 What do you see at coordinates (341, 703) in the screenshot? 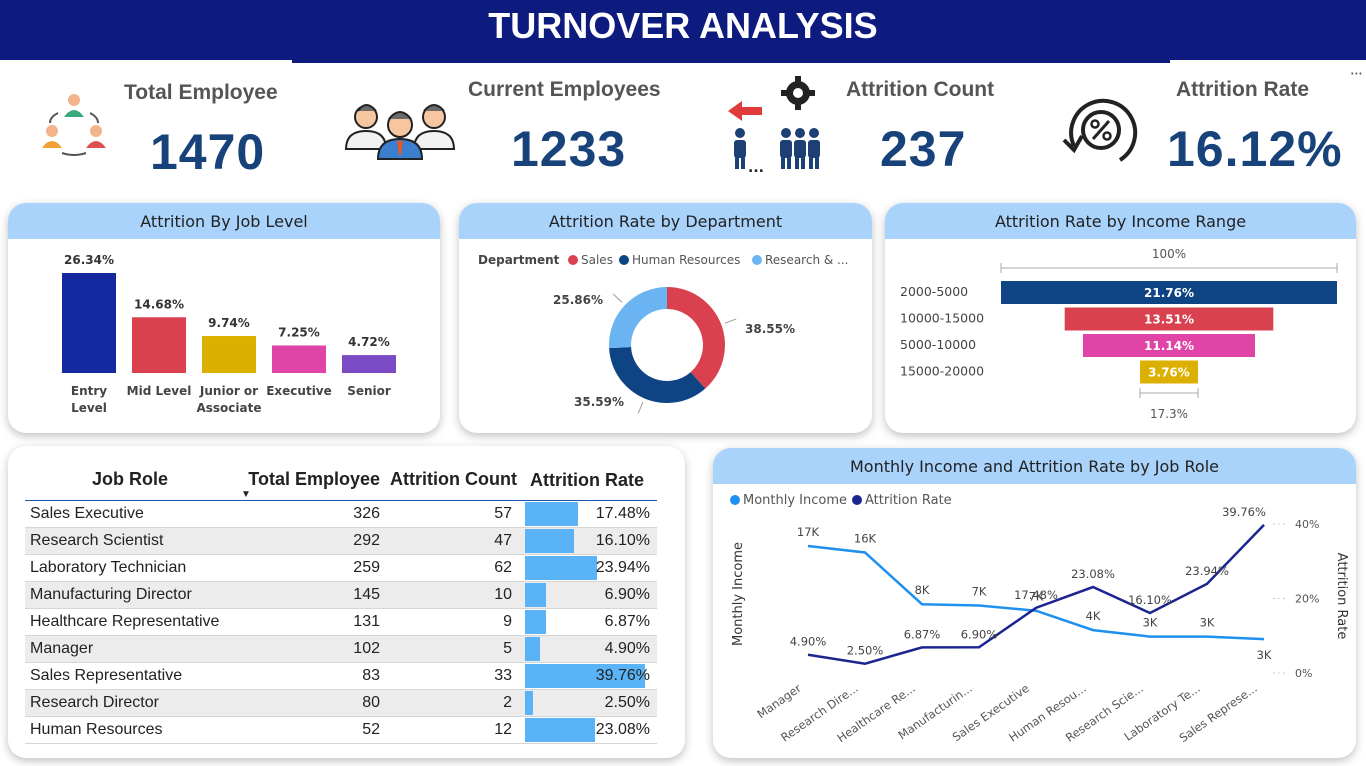
I see `table-row: Research Director 80 2 2.50%` at bounding box center [341, 703].